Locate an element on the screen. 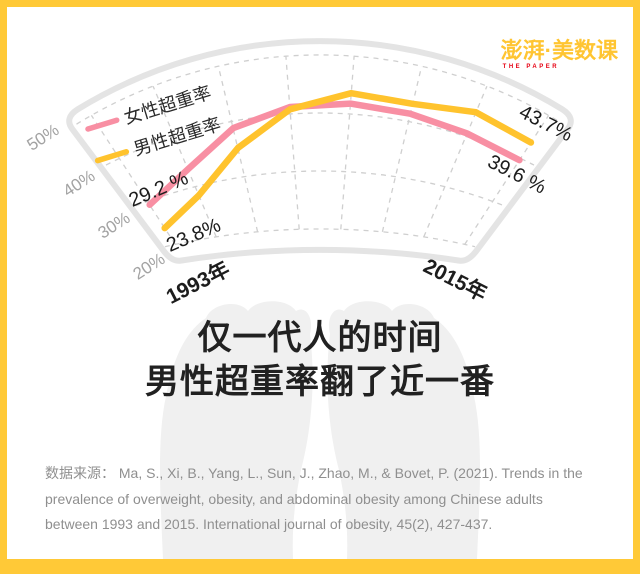  women-overweight-line is located at coordinates (334, 154).